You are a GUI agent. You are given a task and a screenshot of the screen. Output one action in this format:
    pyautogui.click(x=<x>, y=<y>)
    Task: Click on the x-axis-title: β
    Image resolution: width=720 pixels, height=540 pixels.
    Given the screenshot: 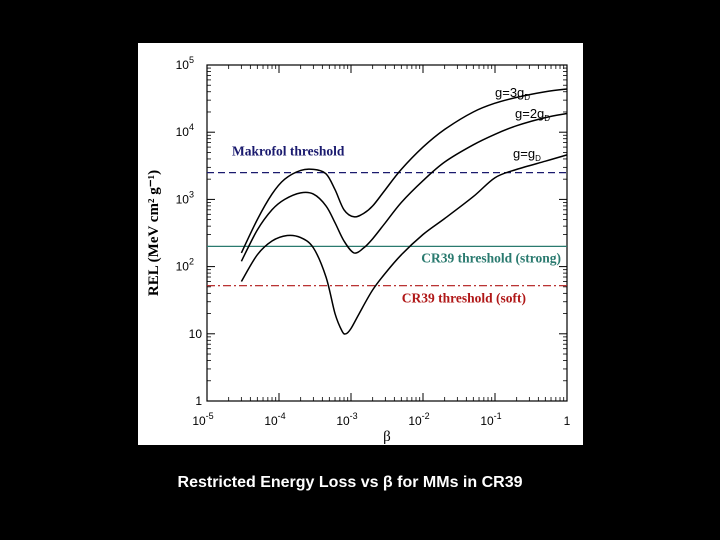 What is the action you would take?
    pyautogui.click(x=387, y=437)
    